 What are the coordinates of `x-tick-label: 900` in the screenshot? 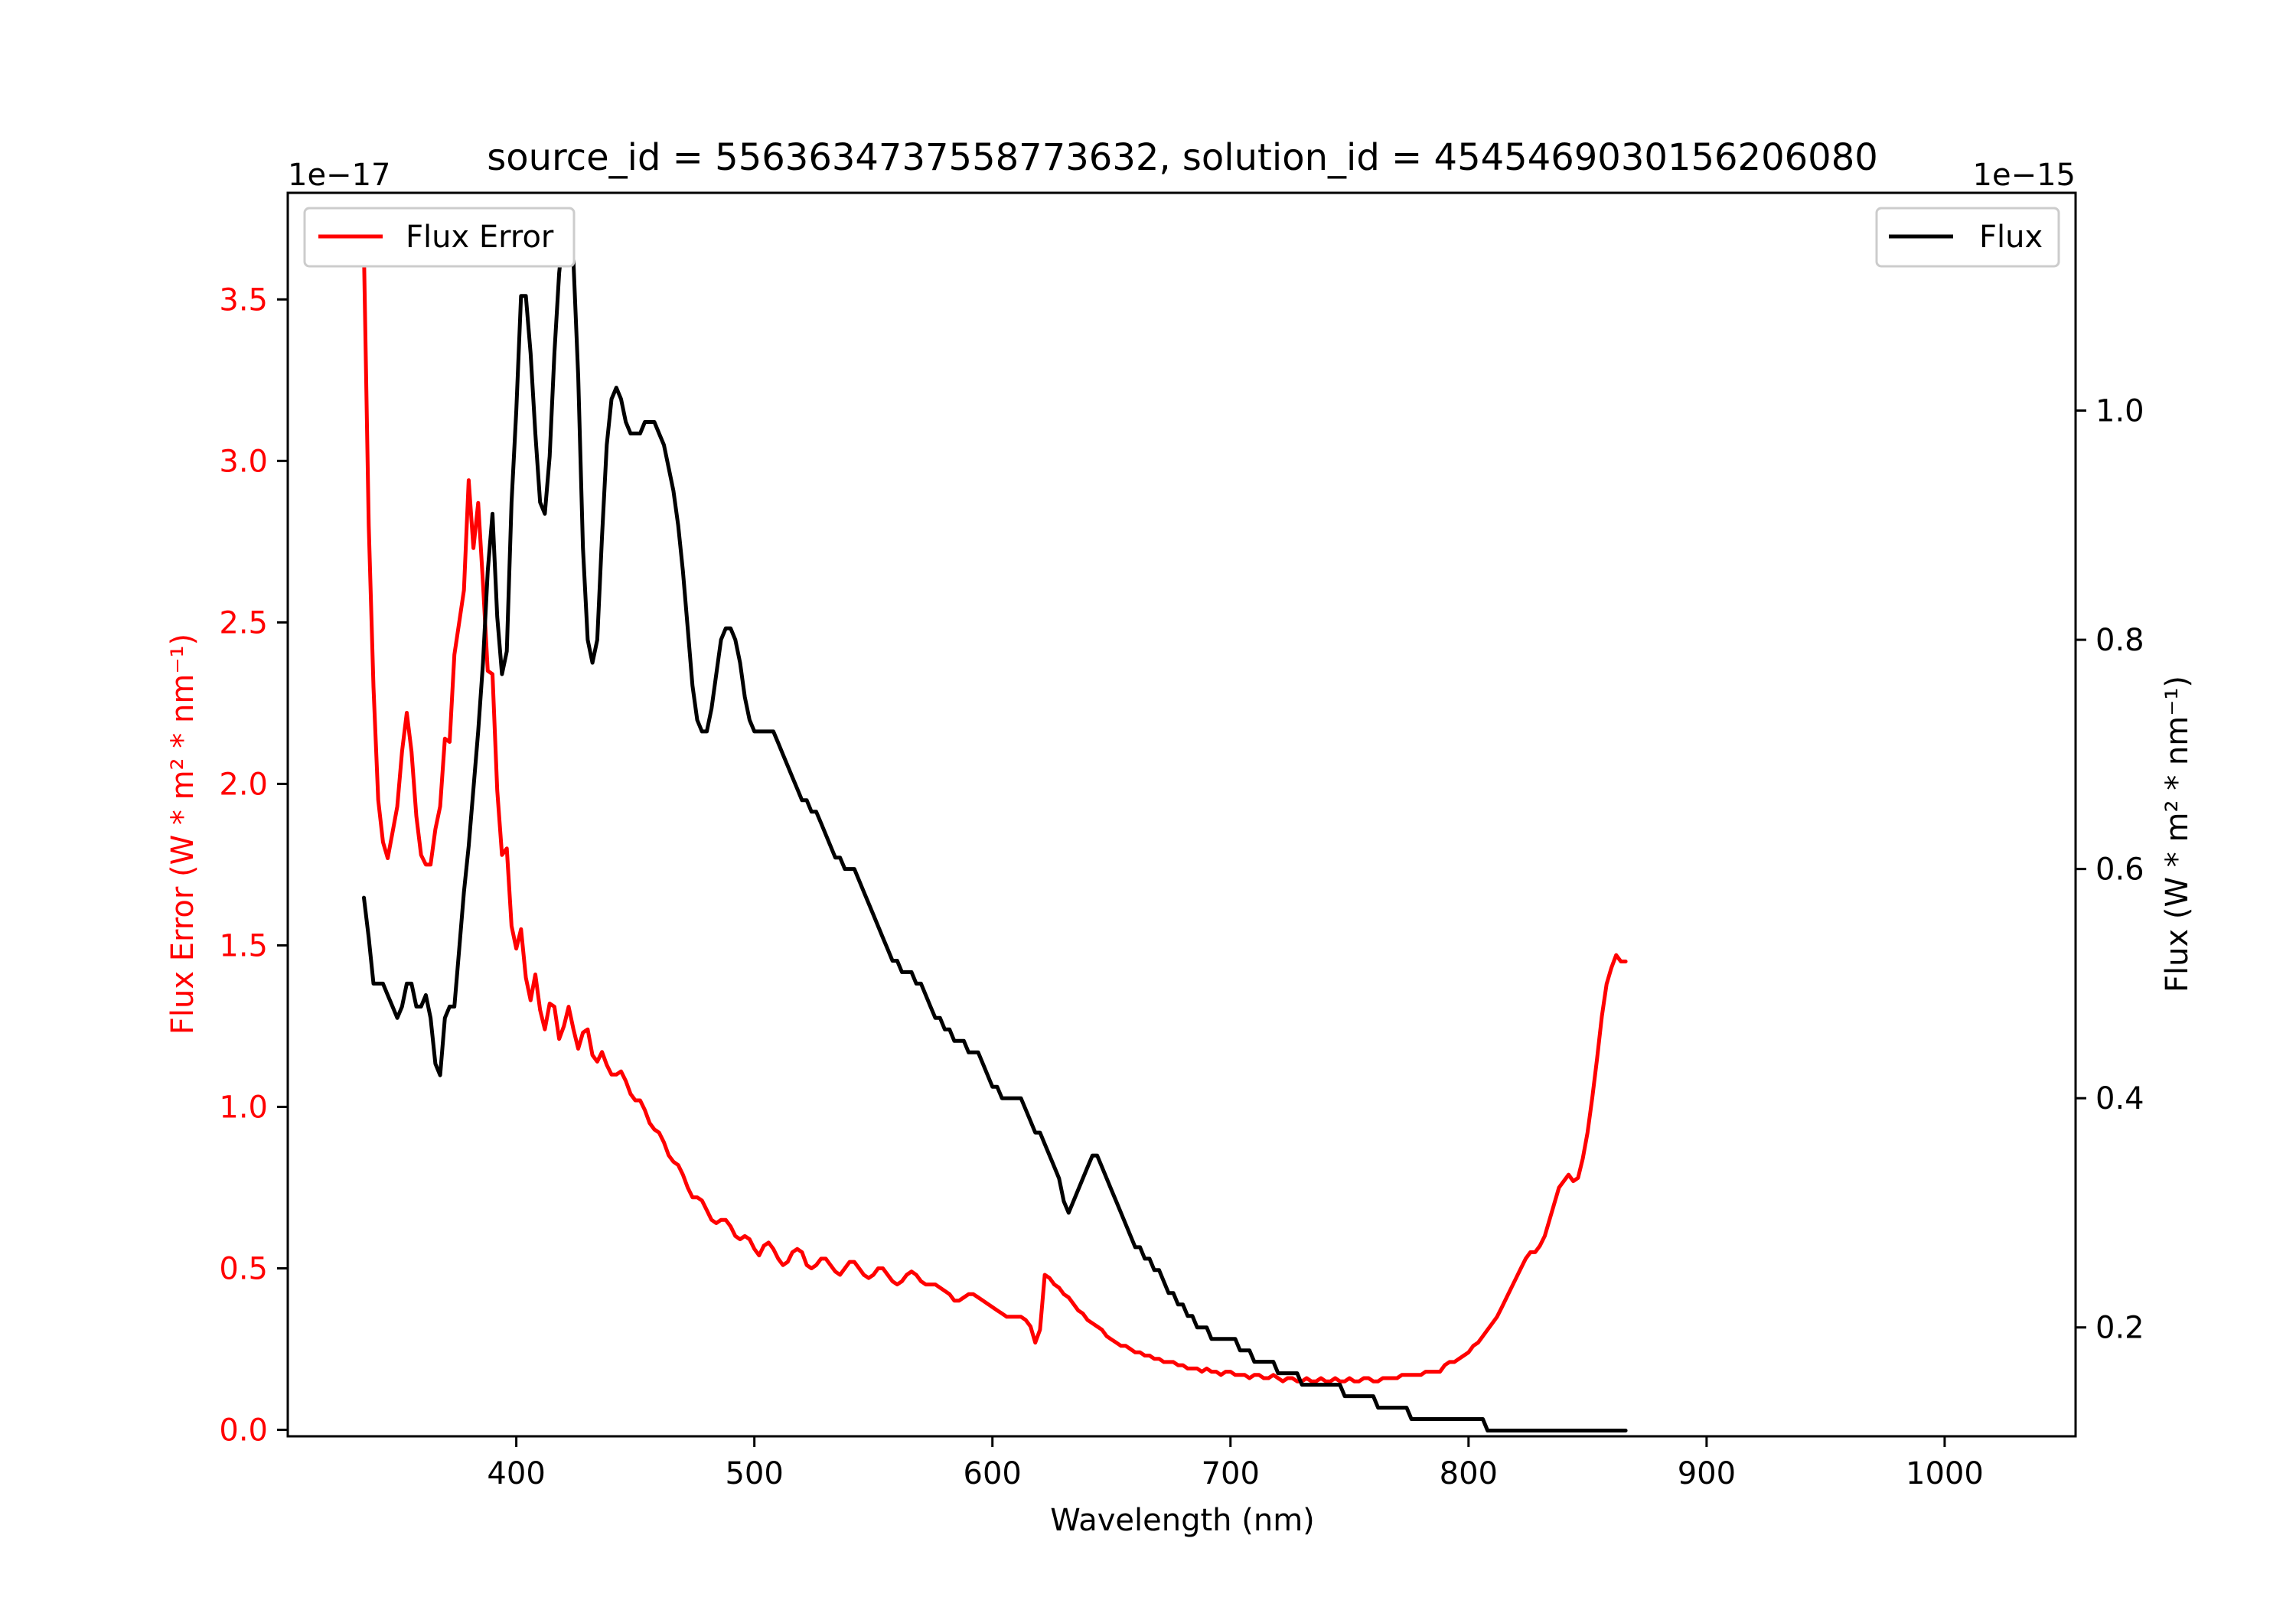 It's located at (1707, 1473).